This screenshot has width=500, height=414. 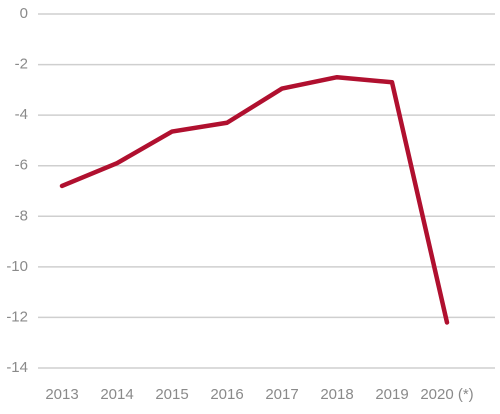 What do you see at coordinates (21, 165) in the screenshot?
I see `y-tick-label: -6` at bounding box center [21, 165].